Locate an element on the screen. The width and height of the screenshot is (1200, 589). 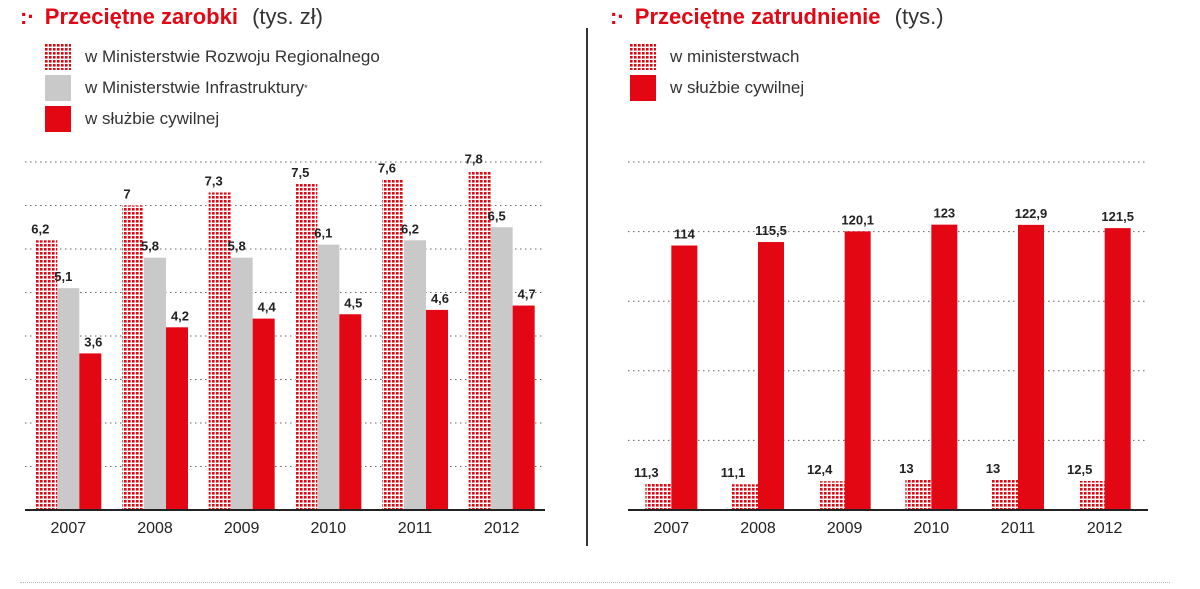
legend-label: w Ministerstwie Infrastruktury is located at coordinates (195, 87).